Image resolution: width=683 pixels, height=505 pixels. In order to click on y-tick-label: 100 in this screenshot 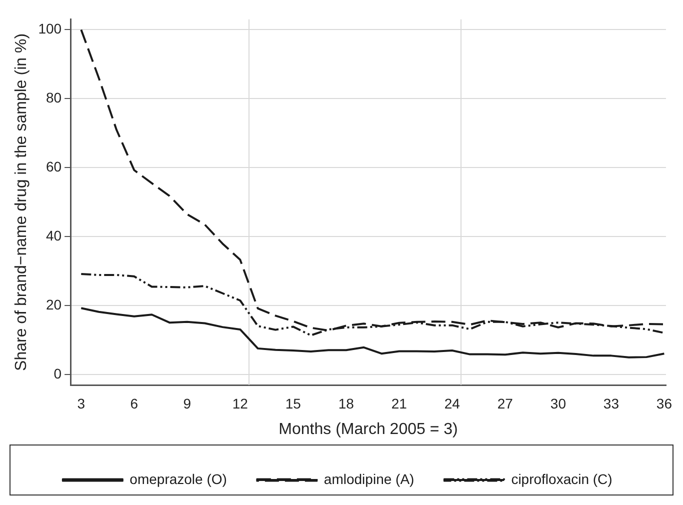, I will do `click(50, 28)`.